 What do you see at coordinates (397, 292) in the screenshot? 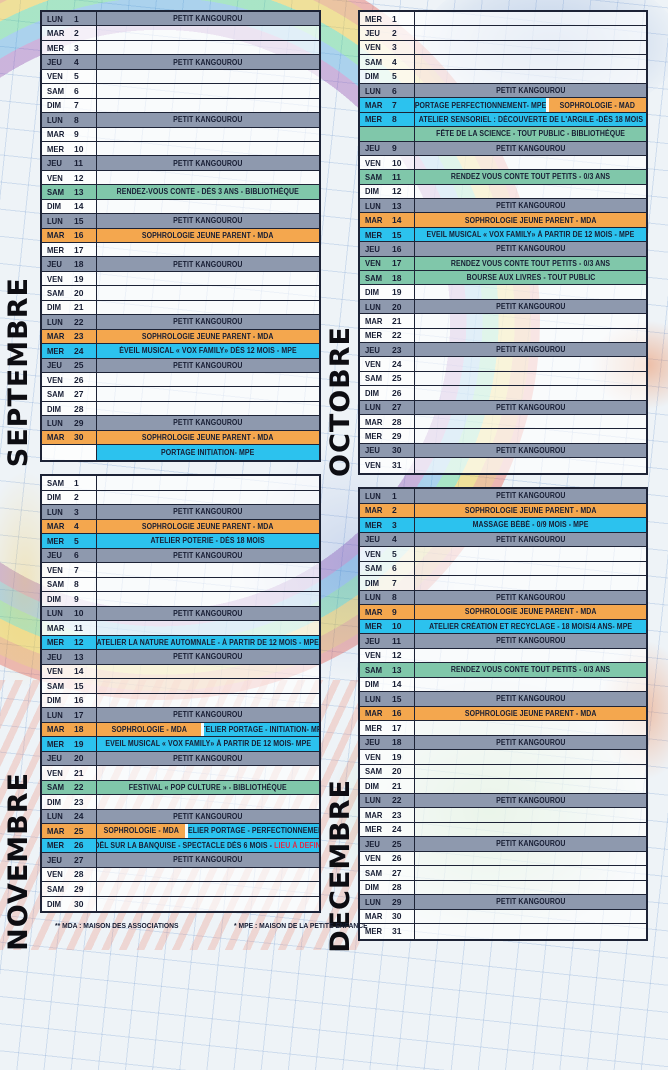
I see `day-number-label: 19` at bounding box center [397, 292].